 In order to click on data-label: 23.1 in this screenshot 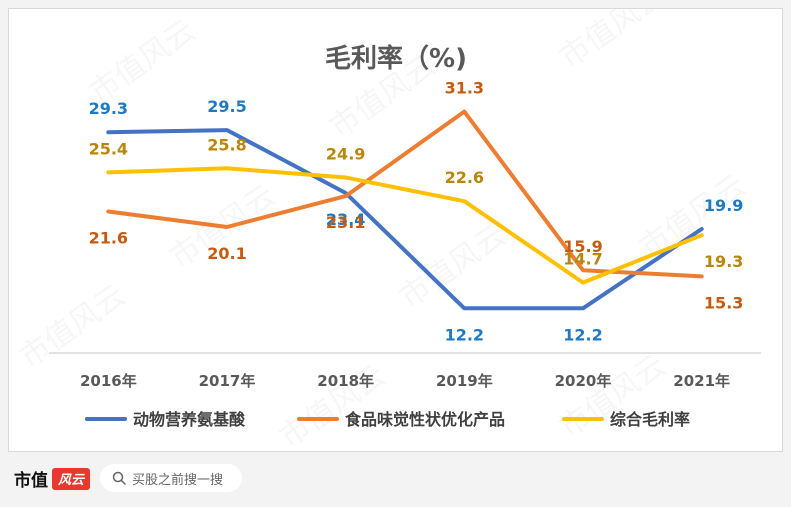, I will do `click(345, 222)`.